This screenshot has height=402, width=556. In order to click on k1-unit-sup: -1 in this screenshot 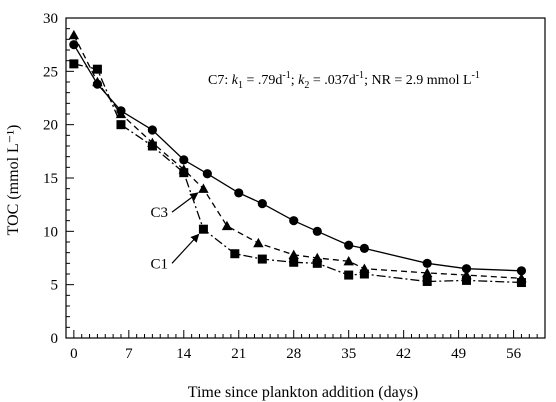, I will do `click(286, 75)`.